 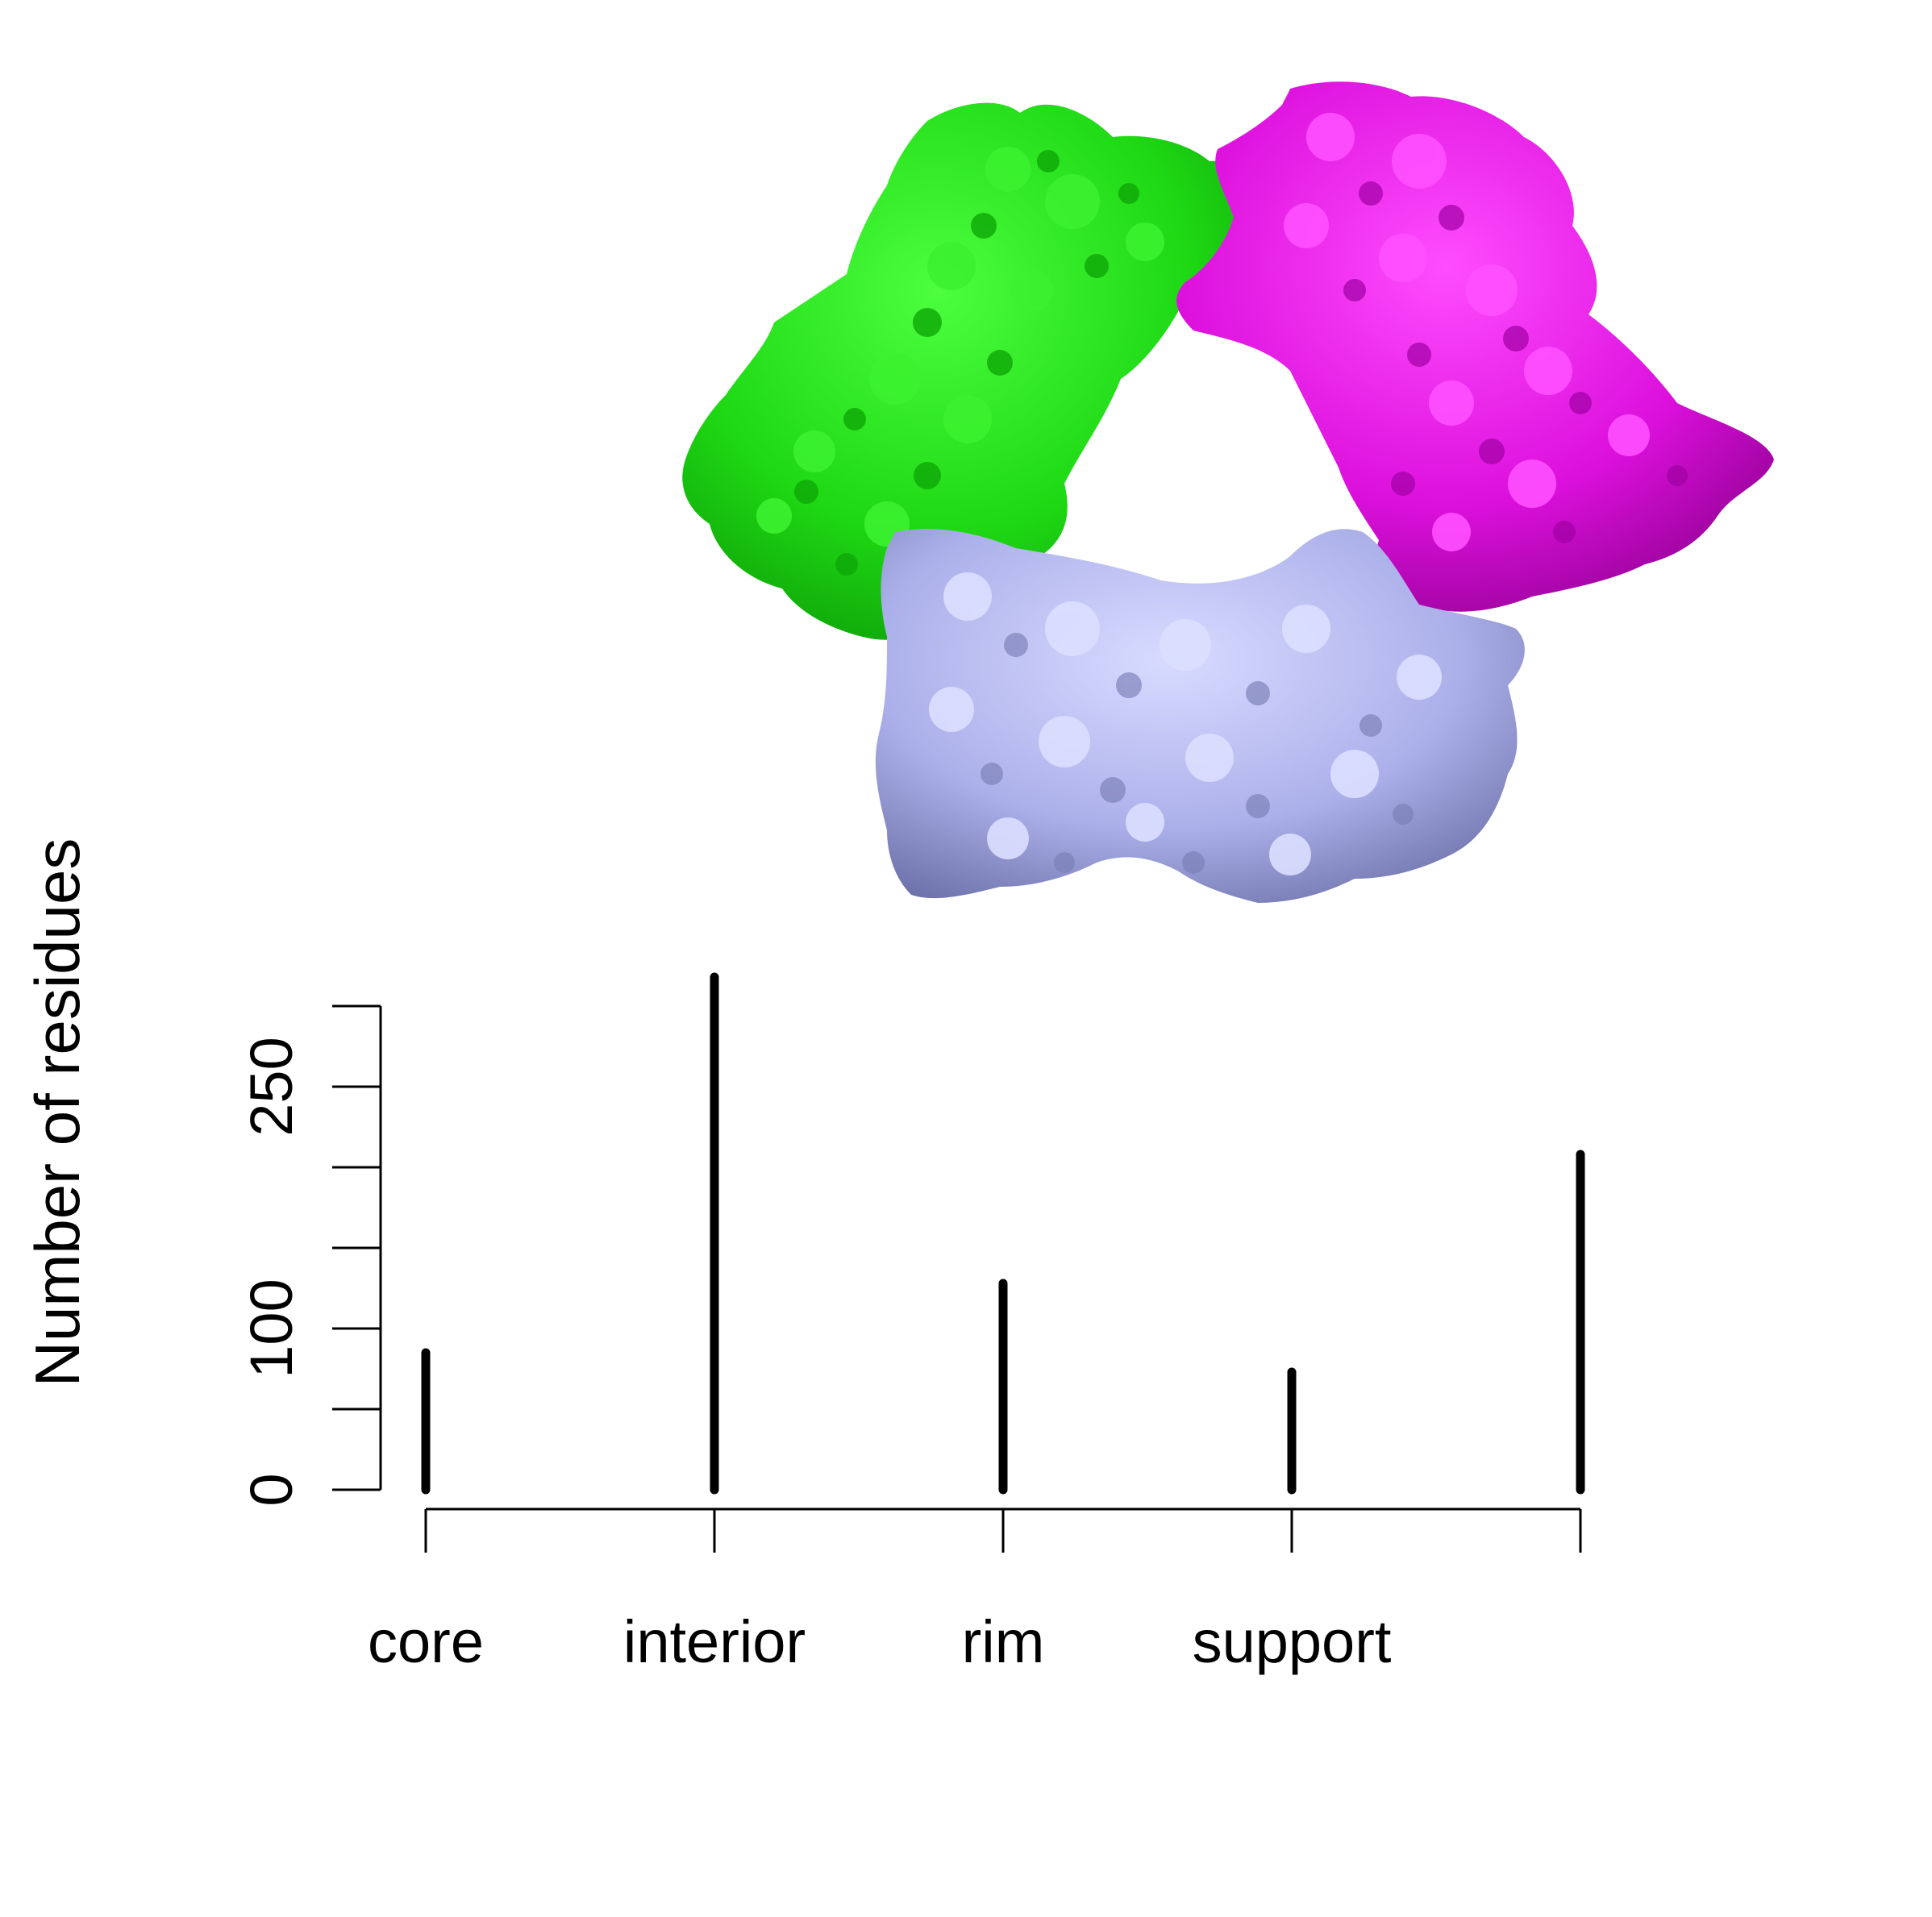 I want to click on y-tick-label: 0, so click(x=271, y=1489).